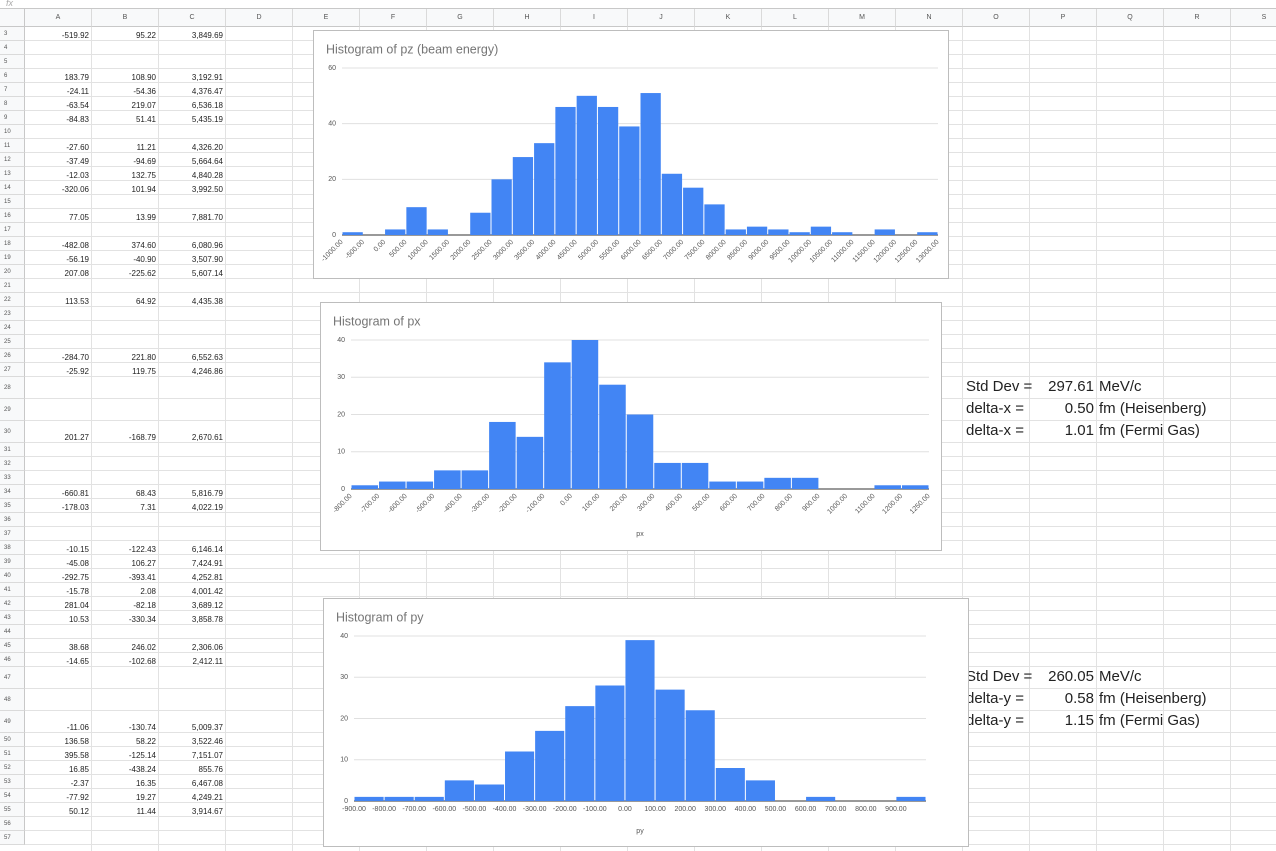 This screenshot has width=1276, height=851. Describe the element at coordinates (207, 797) in the screenshot. I see `cell: 4,249.21` at that location.